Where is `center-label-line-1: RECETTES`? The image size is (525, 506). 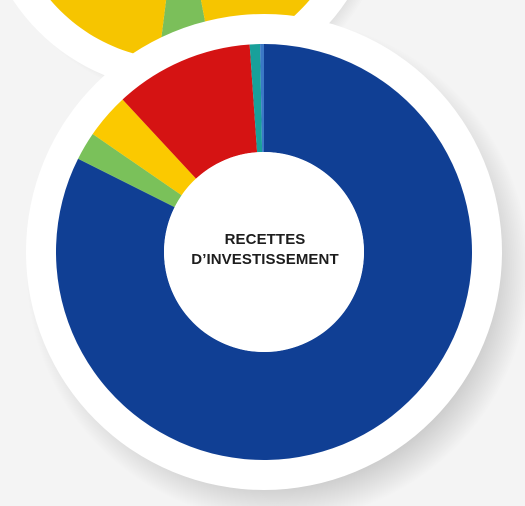 center-label-line-1: RECETTES is located at coordinates (265, 239).